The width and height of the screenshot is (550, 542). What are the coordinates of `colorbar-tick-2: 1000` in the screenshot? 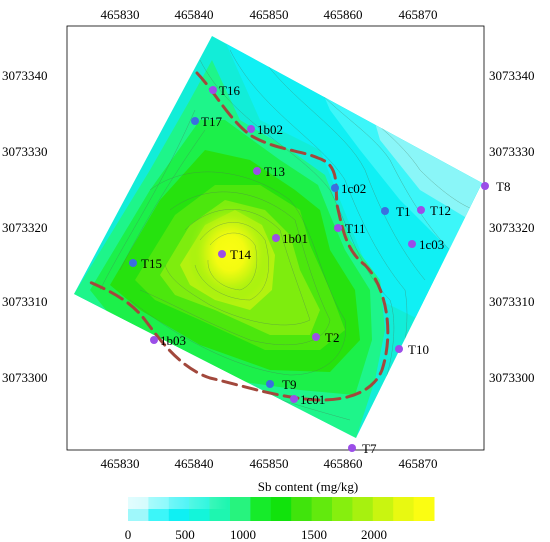 It's located at (243, 534).